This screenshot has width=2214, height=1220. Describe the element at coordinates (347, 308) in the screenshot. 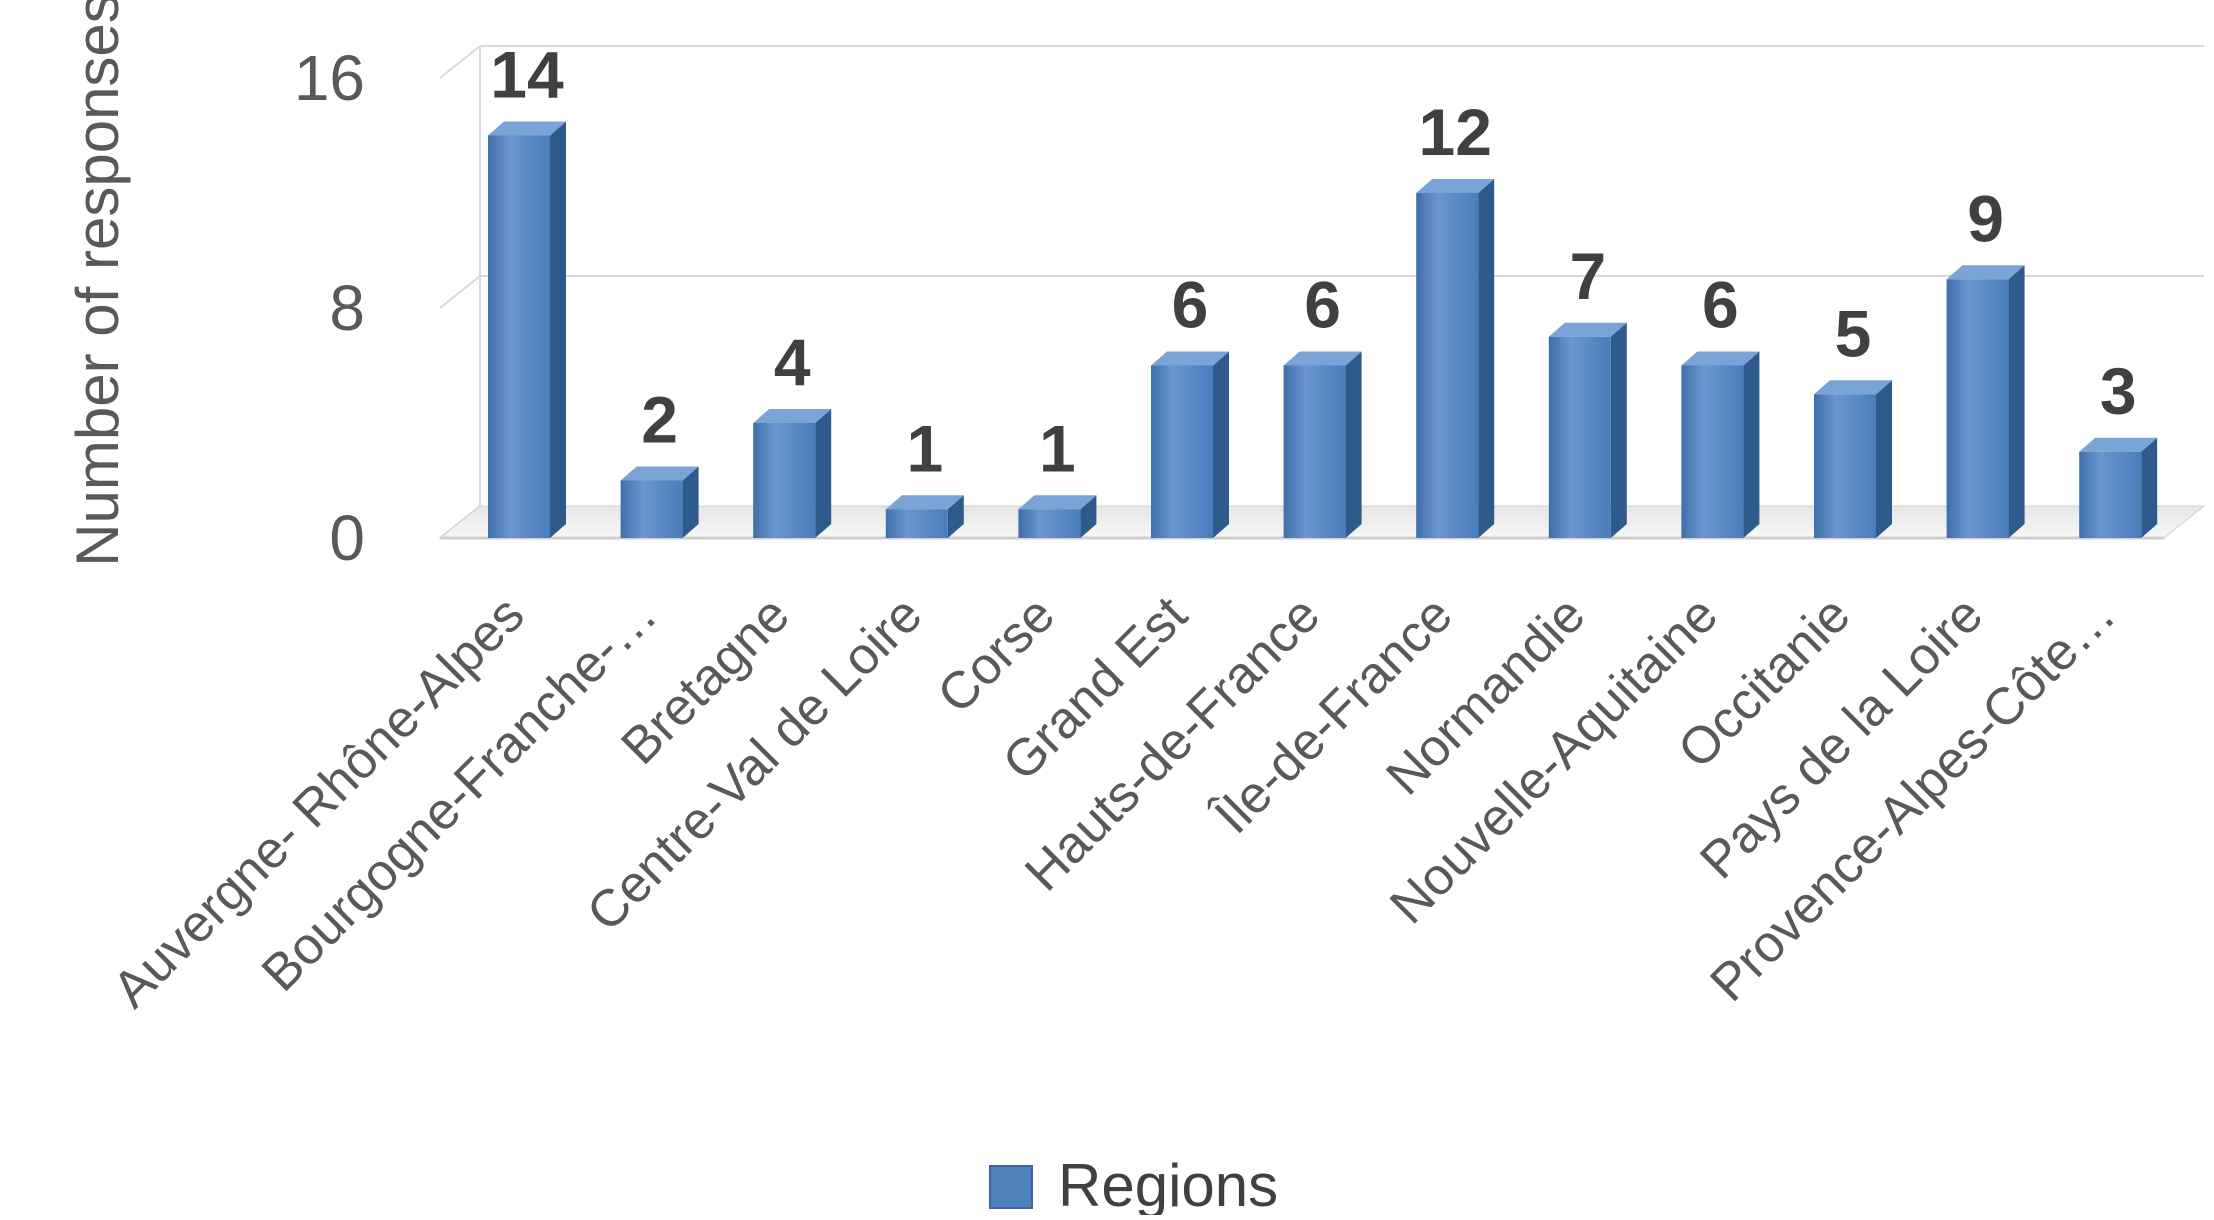

I see `y-tick-label: 8` at that location.